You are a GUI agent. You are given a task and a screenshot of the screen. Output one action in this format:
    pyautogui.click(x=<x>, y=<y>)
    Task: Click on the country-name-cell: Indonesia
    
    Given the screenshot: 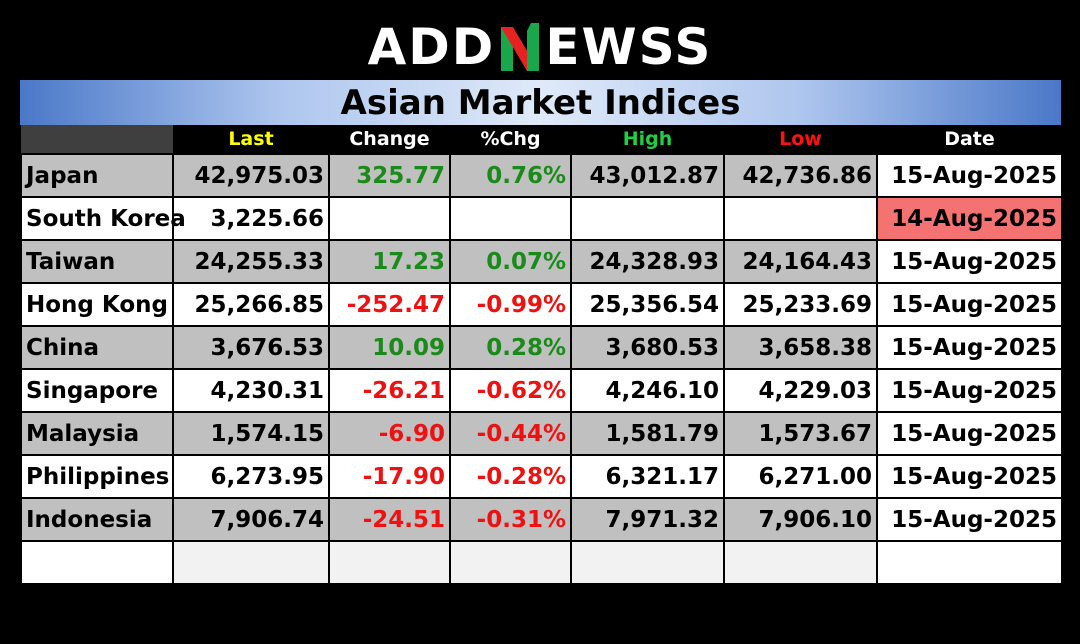 What is the action you would take?
    pyautogui.click(x=97, y=519)
    